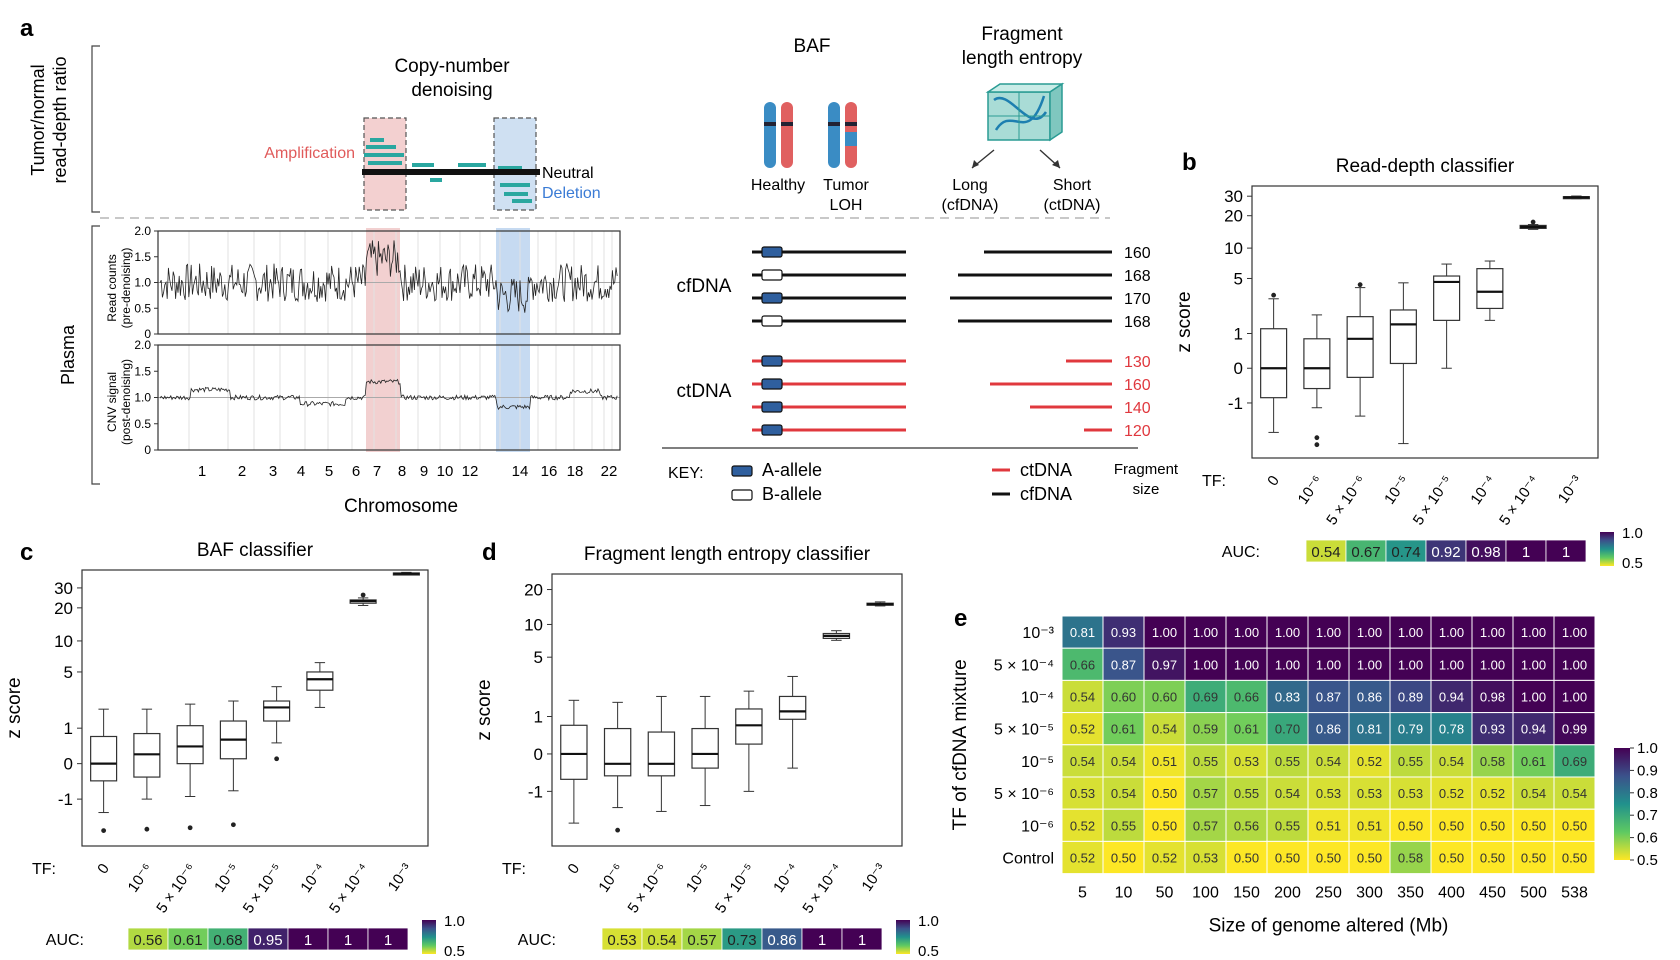 This screenshot has width=1680, height=960. I want to click on heatmap-value: 0.51, so click(1369, 825).